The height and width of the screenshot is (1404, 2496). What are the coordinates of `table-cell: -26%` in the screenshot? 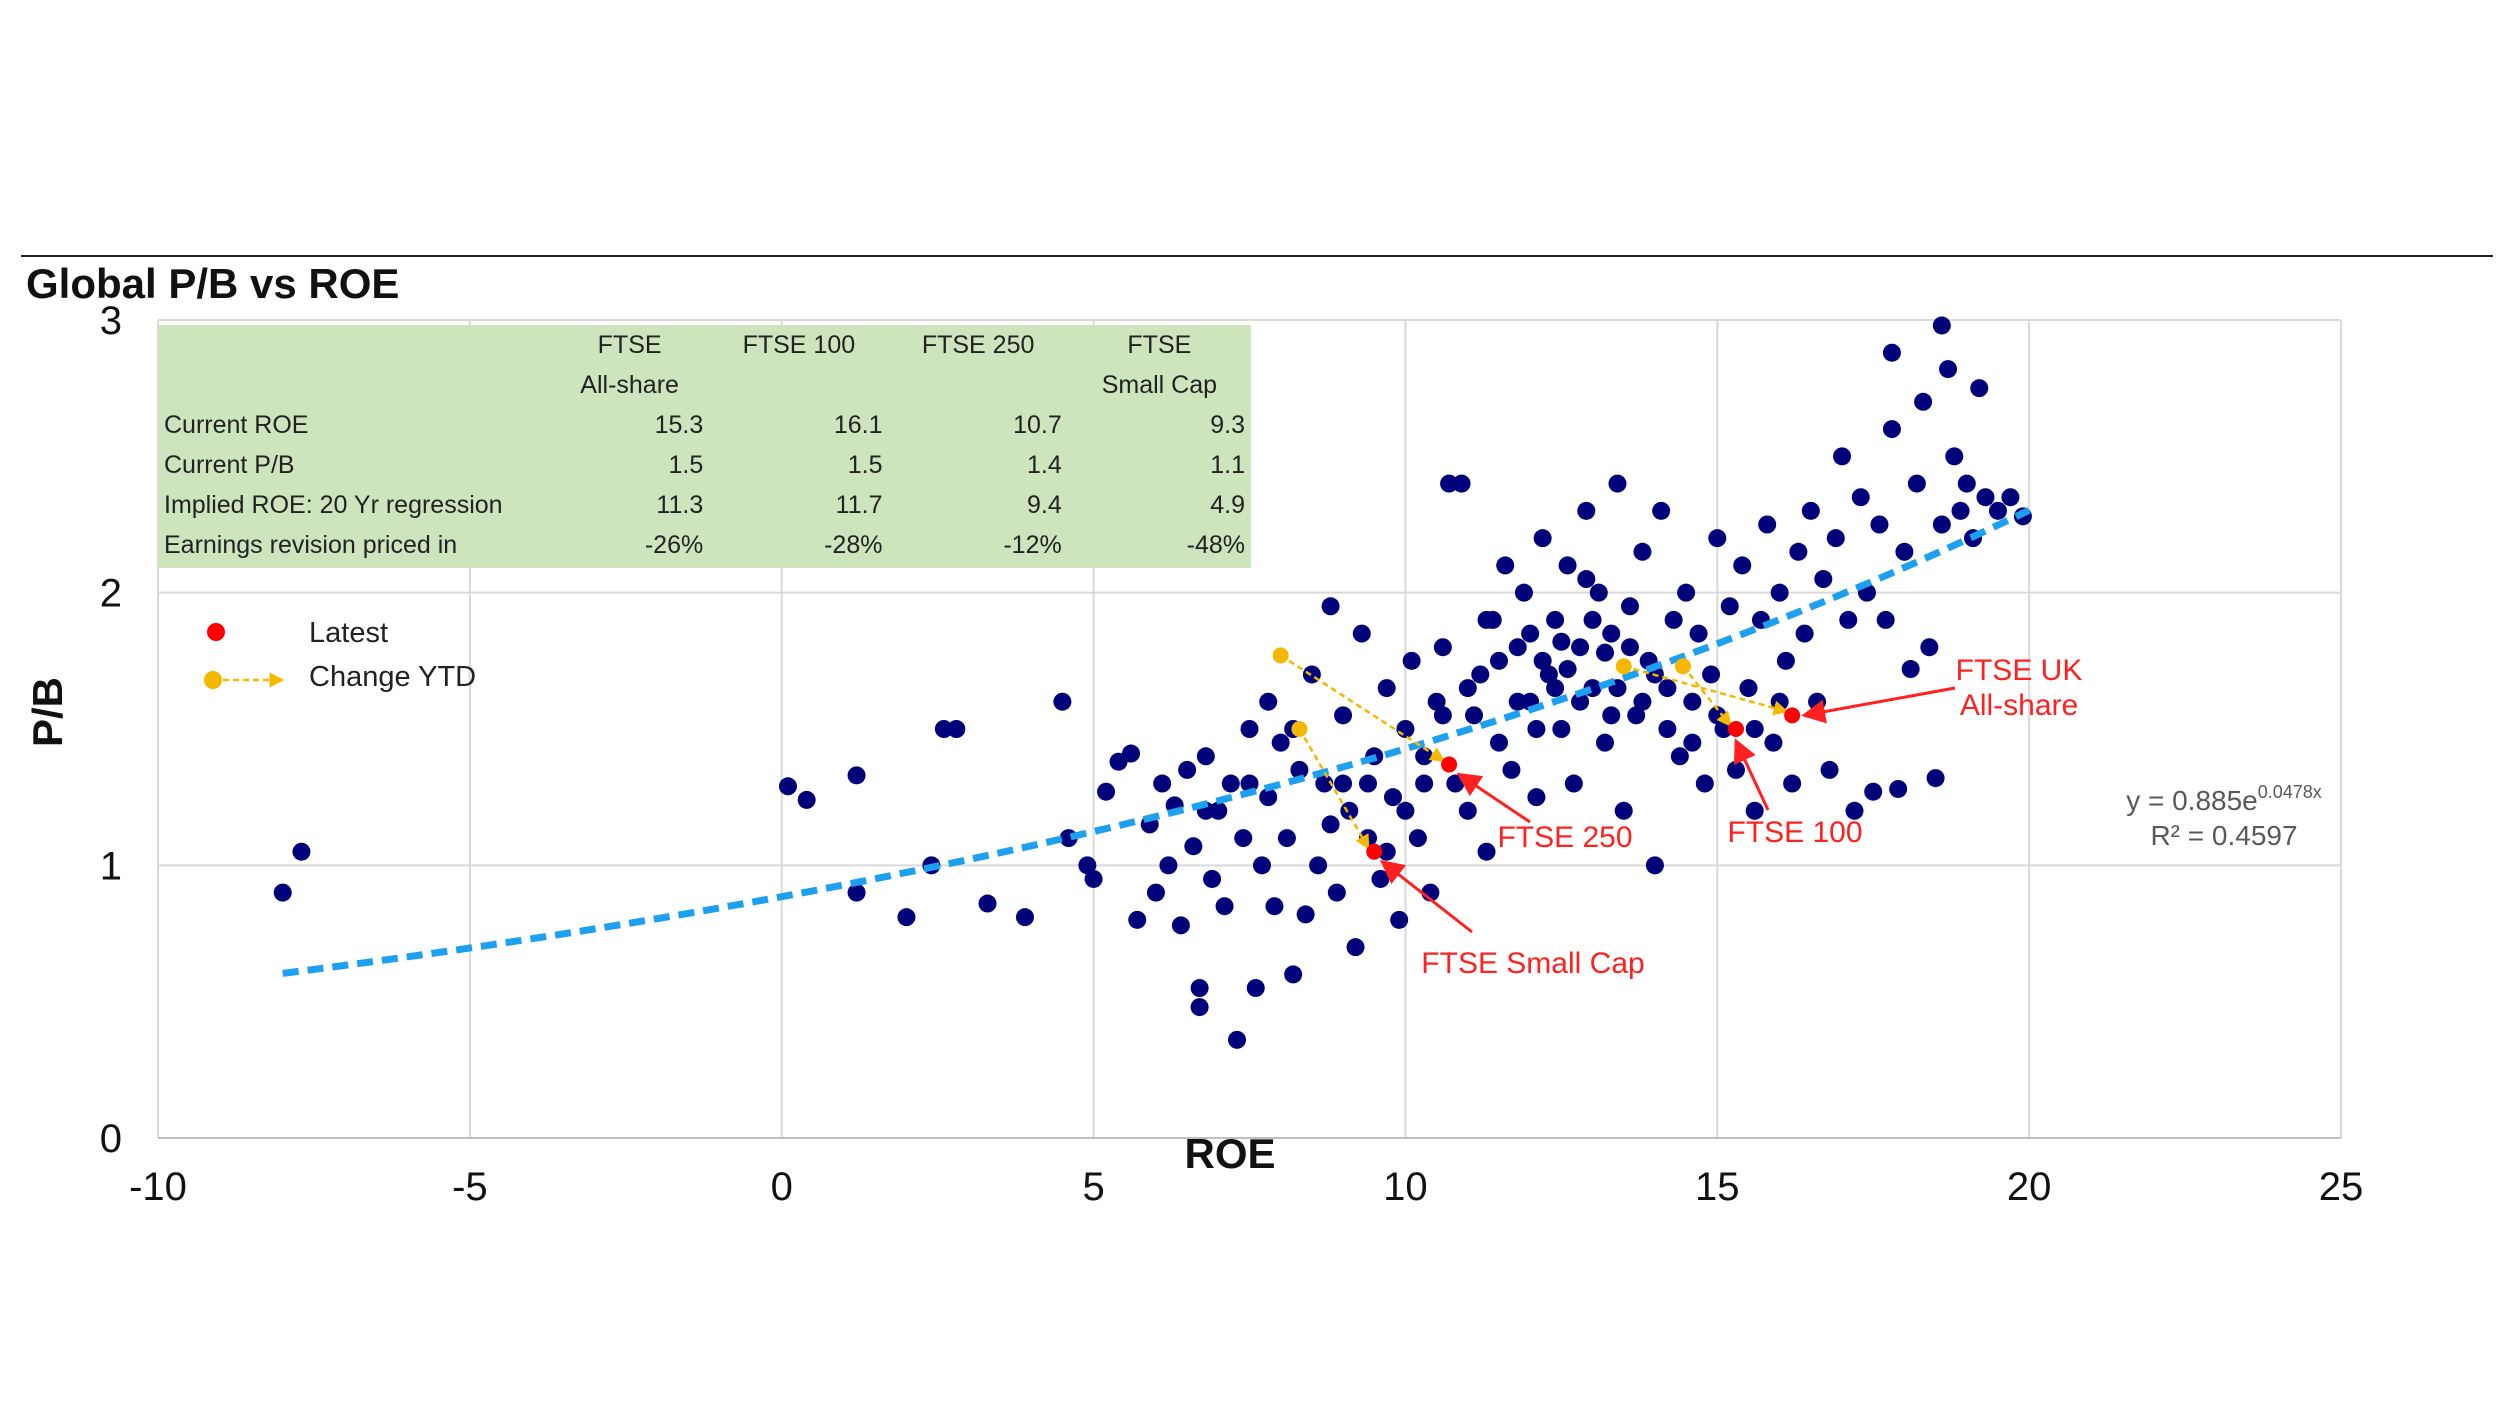 It's located at (674, 545).